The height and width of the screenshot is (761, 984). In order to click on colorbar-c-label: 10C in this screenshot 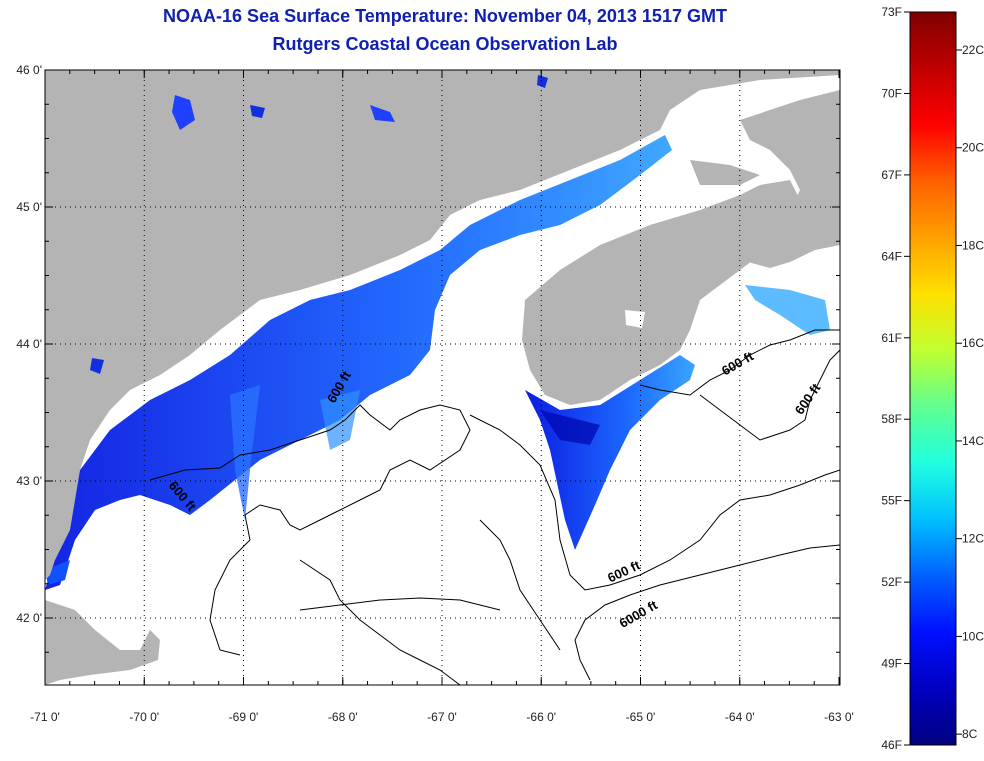, I will do `click(973, 636)`.